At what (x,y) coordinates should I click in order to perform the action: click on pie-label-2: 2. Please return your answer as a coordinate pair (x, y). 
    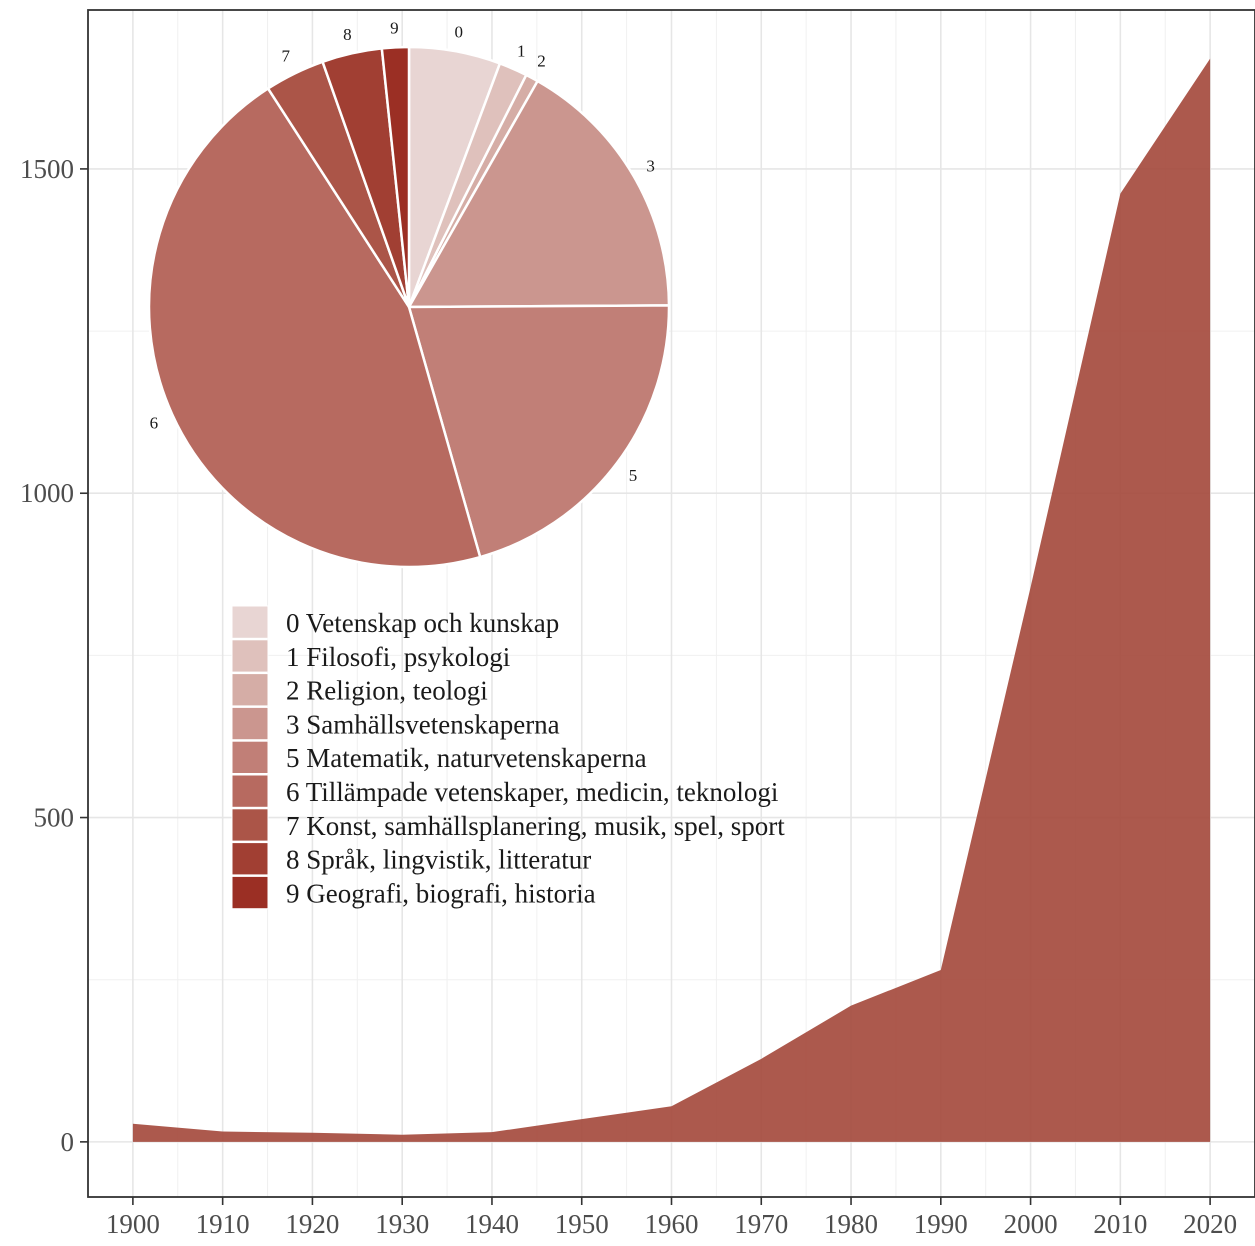
    Looking at the image, I should click on (541, 60).